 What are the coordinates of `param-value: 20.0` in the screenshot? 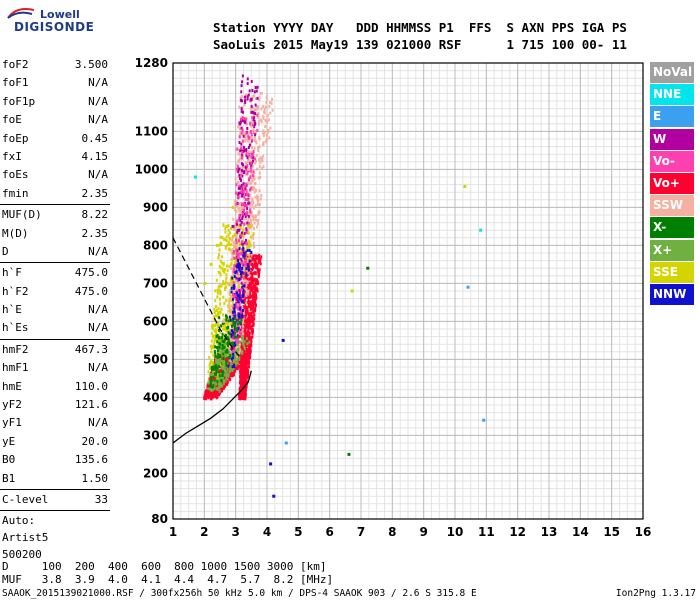 It's located at (95, 441).